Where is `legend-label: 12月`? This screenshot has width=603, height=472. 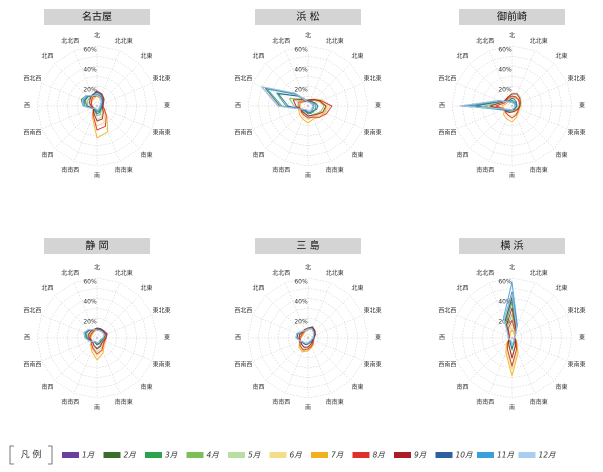 legend-label: 12月 is located at coordinates (548, 455).